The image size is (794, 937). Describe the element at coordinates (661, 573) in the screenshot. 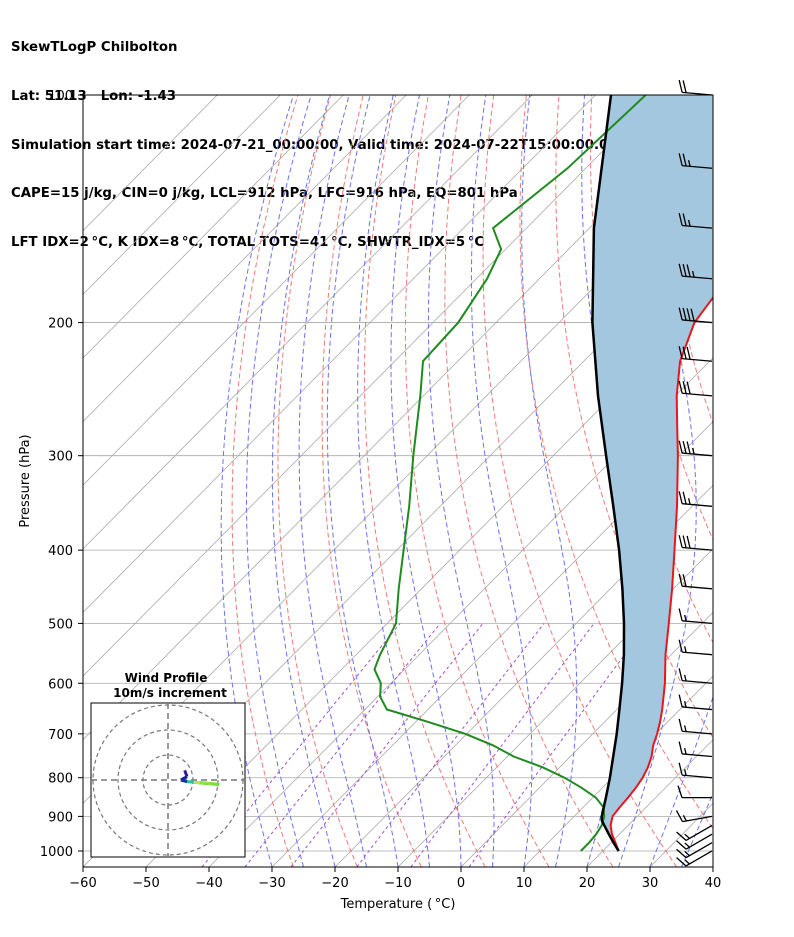

I see `temperature-line` at that location.